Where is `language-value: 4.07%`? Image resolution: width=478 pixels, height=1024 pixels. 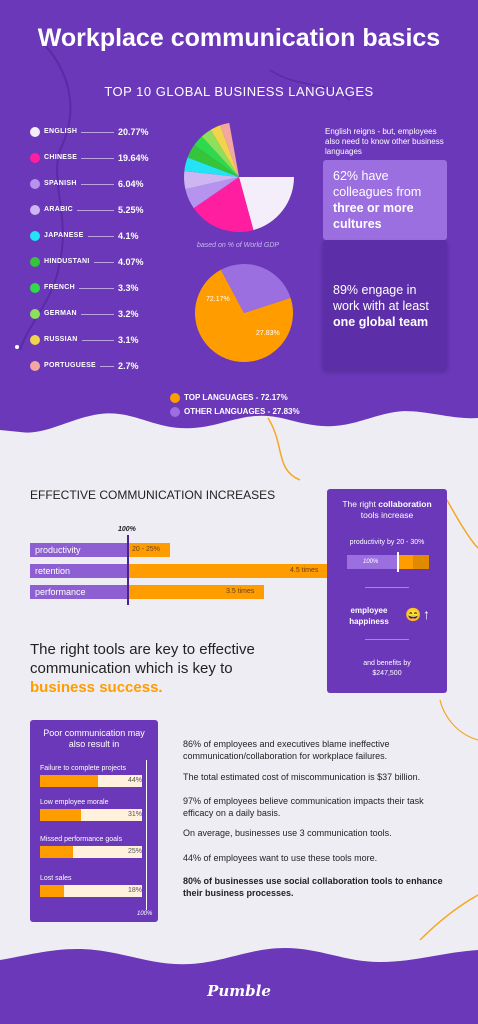 language-value: 4.07% is located at coordinates (131, 262).